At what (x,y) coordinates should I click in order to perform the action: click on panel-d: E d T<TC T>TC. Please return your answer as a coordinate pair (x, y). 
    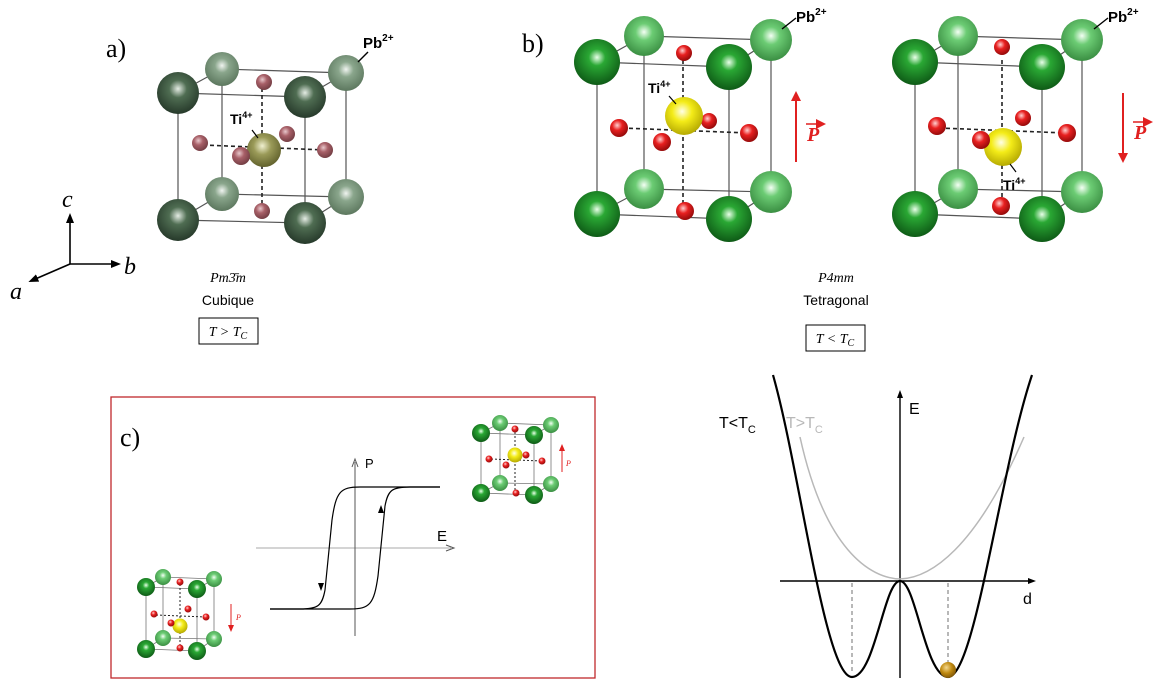
    Looking at the image, I should click on (877, 526).